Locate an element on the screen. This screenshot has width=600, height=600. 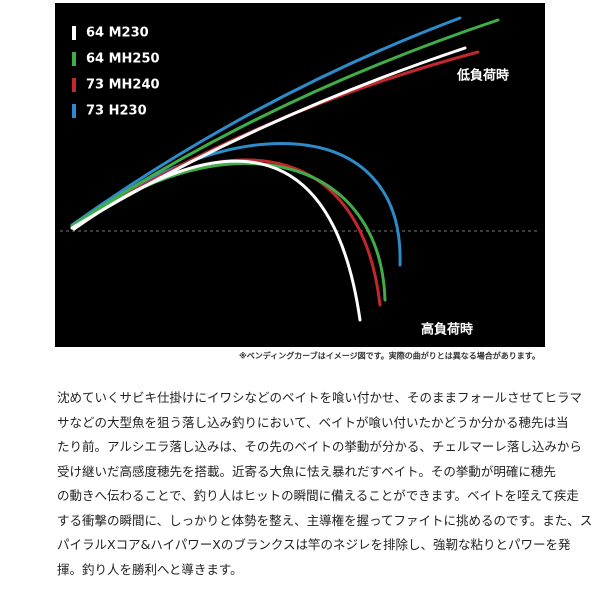
legend-label: 64 MH250 is located at coordinates (123, 59).